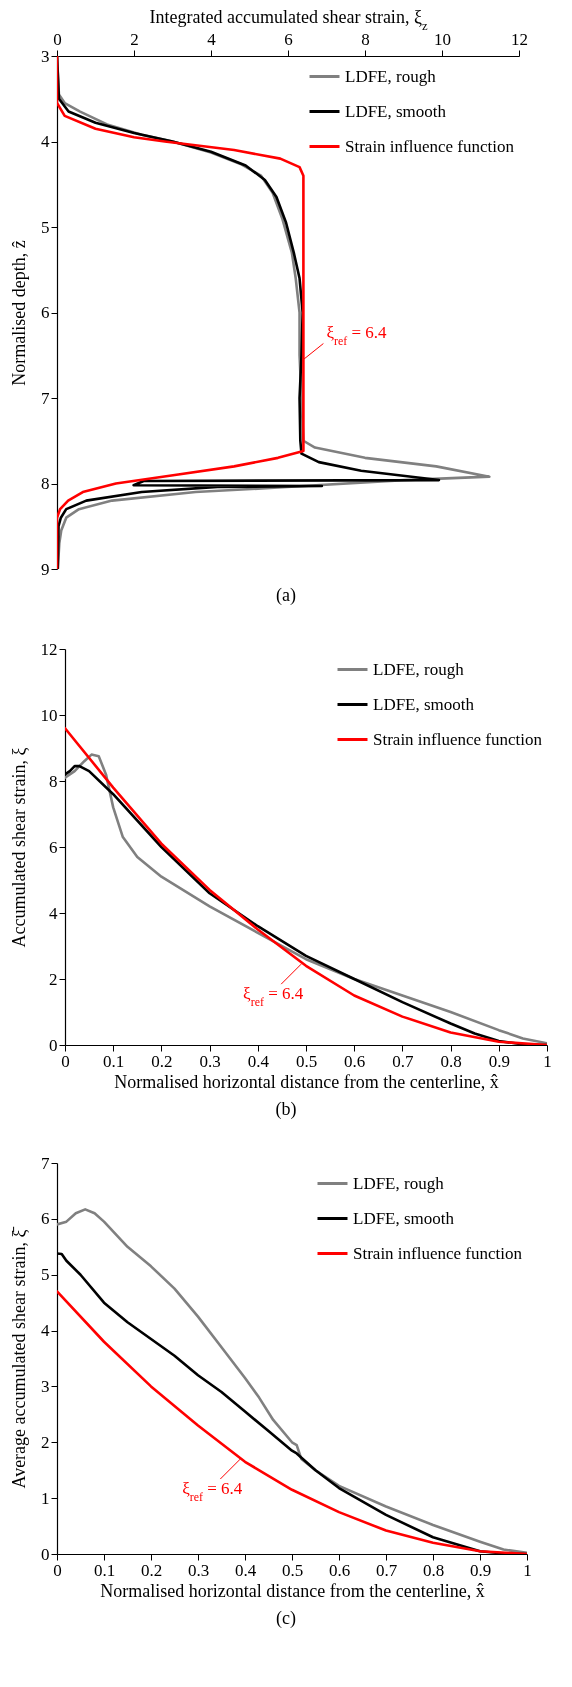 This screenshot has width=572, height=1687. I want to click on y-tick-label: 9, so click(45, 569).